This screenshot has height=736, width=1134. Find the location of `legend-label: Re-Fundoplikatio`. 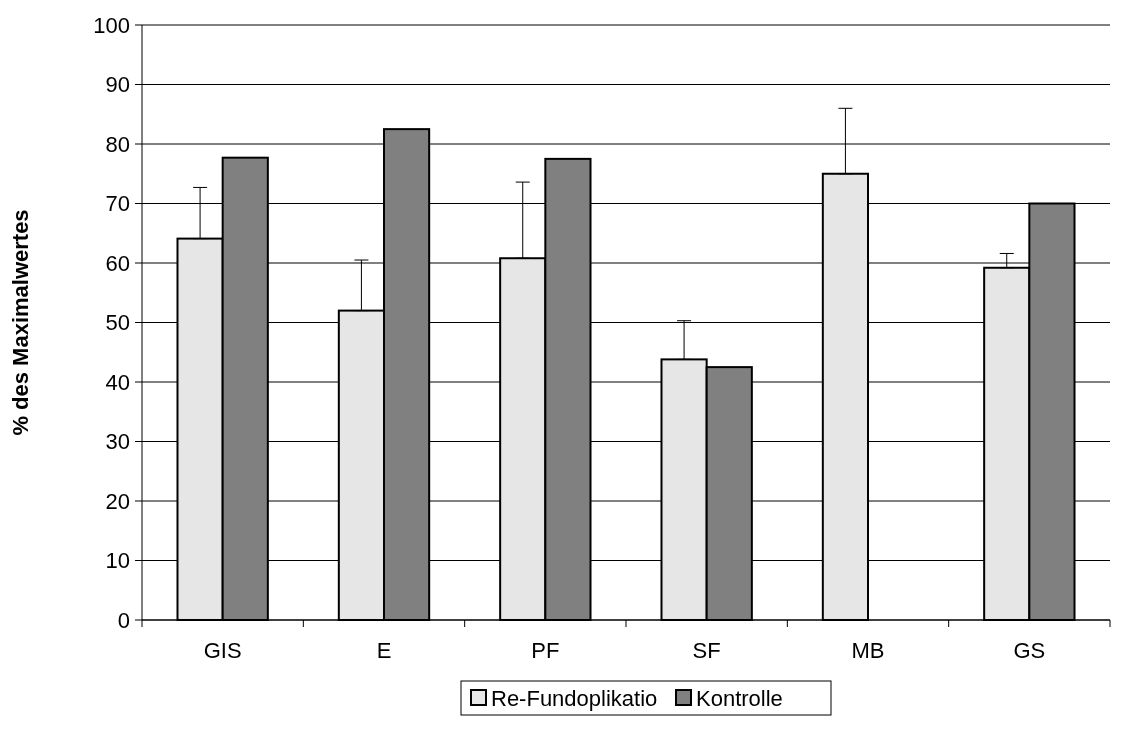

legend-label: Re-Fundoplikatio is located at coordinates (574, 698).